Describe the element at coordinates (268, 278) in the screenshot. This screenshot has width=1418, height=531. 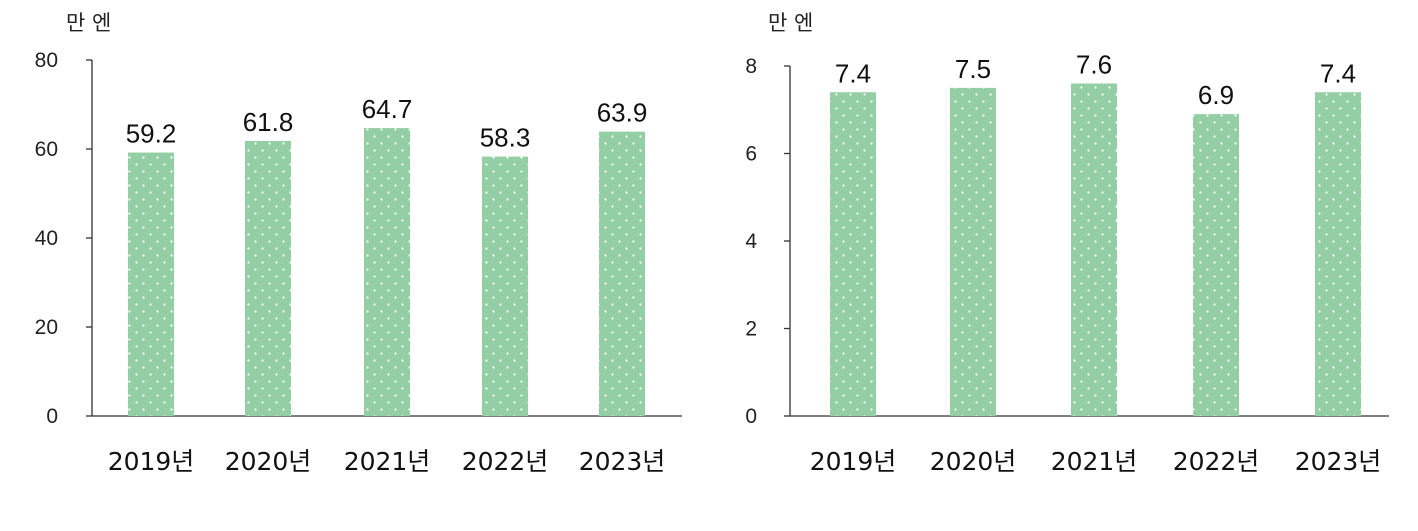
I see `chart-left-bar-2020년` at that location.